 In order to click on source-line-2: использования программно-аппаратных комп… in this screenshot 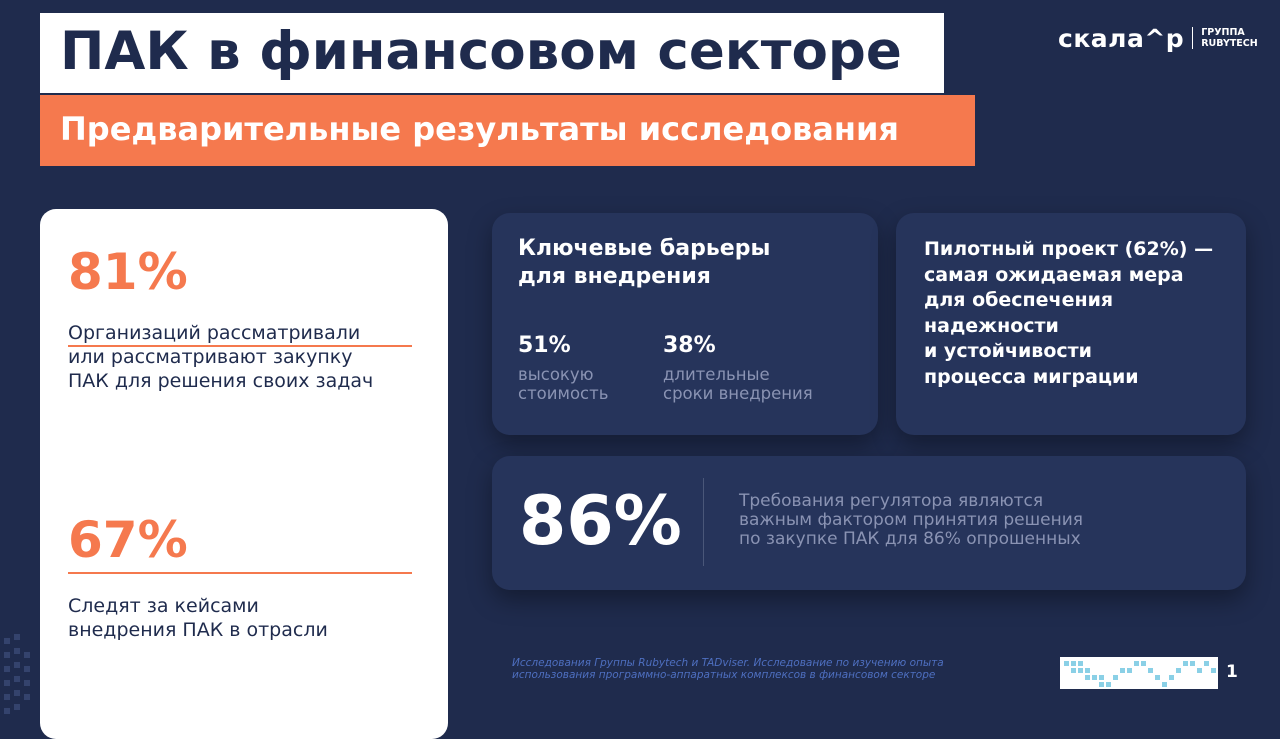, I will do `click(724, 675)`.